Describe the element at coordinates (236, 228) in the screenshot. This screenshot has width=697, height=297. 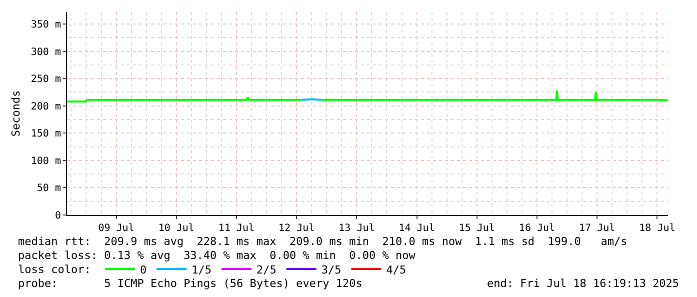
I see `x-tick-label: 11 Jul` at that location.